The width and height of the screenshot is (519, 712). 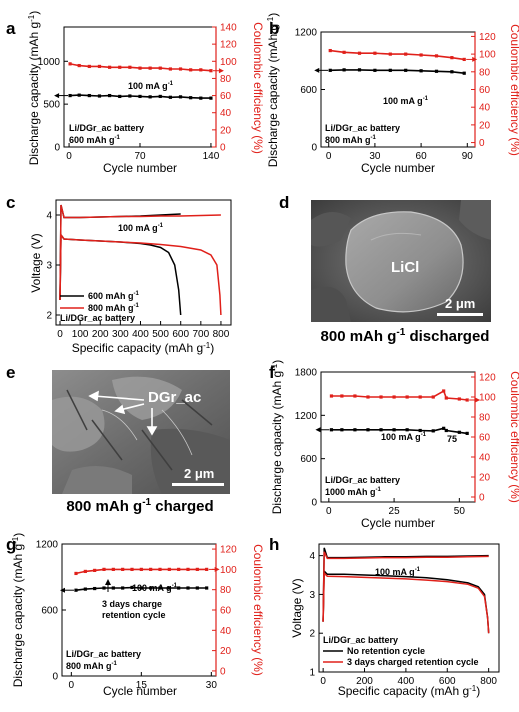 I want to click on axis-pointer-arrowhead, so click(x=318, y=430).